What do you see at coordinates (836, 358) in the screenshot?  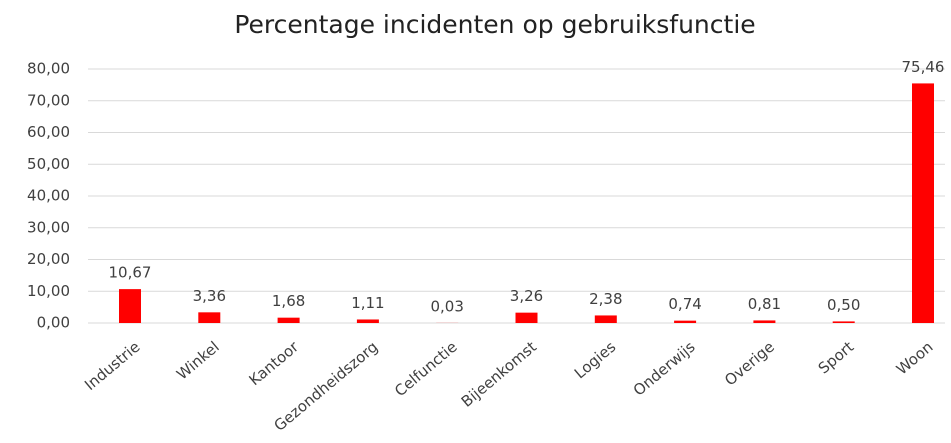 I see `x-tick-label: Sport` at bounding box center [836, 358].